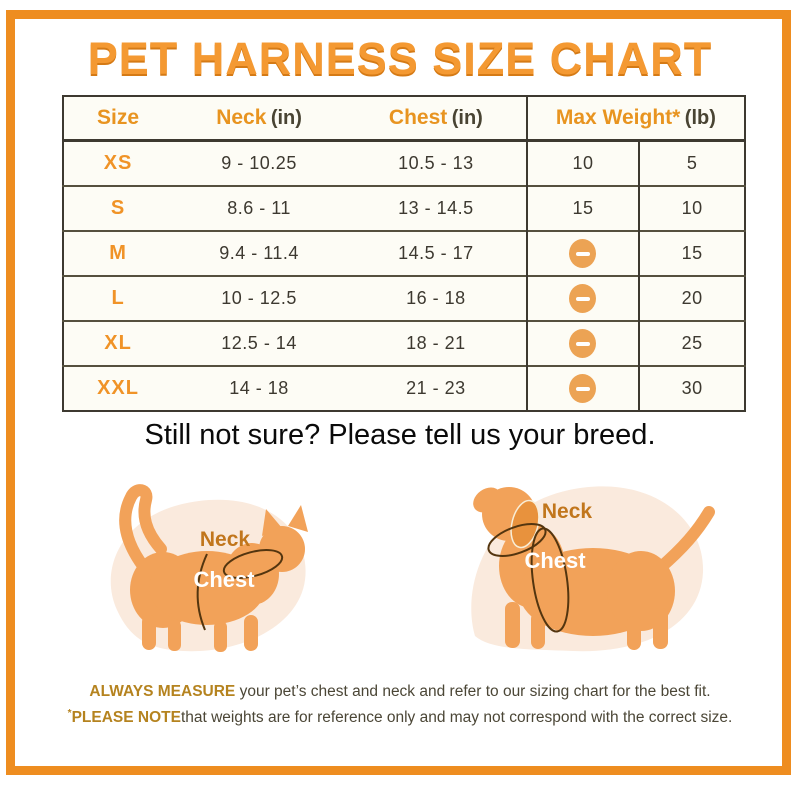 Image resolution: width=800 pixels, height=785 pixels. I want to click on neck-range: 10 - 12.5, so click(259, 298).